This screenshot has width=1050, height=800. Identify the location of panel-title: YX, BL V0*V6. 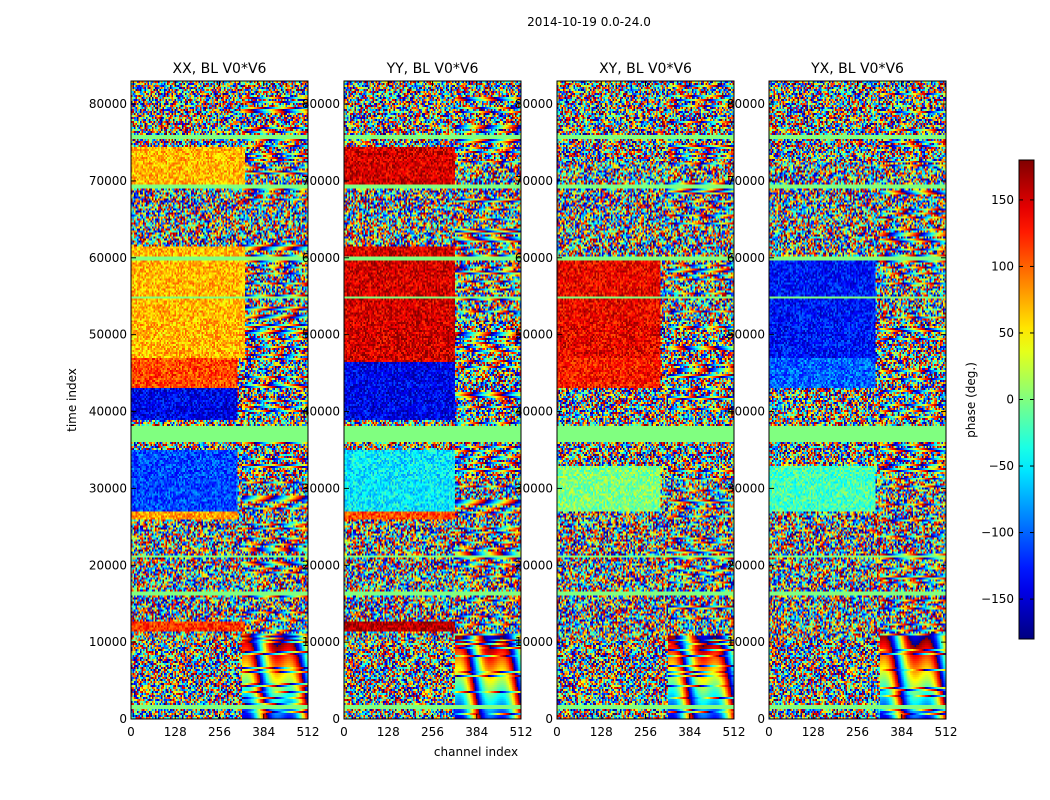
(857, 69).